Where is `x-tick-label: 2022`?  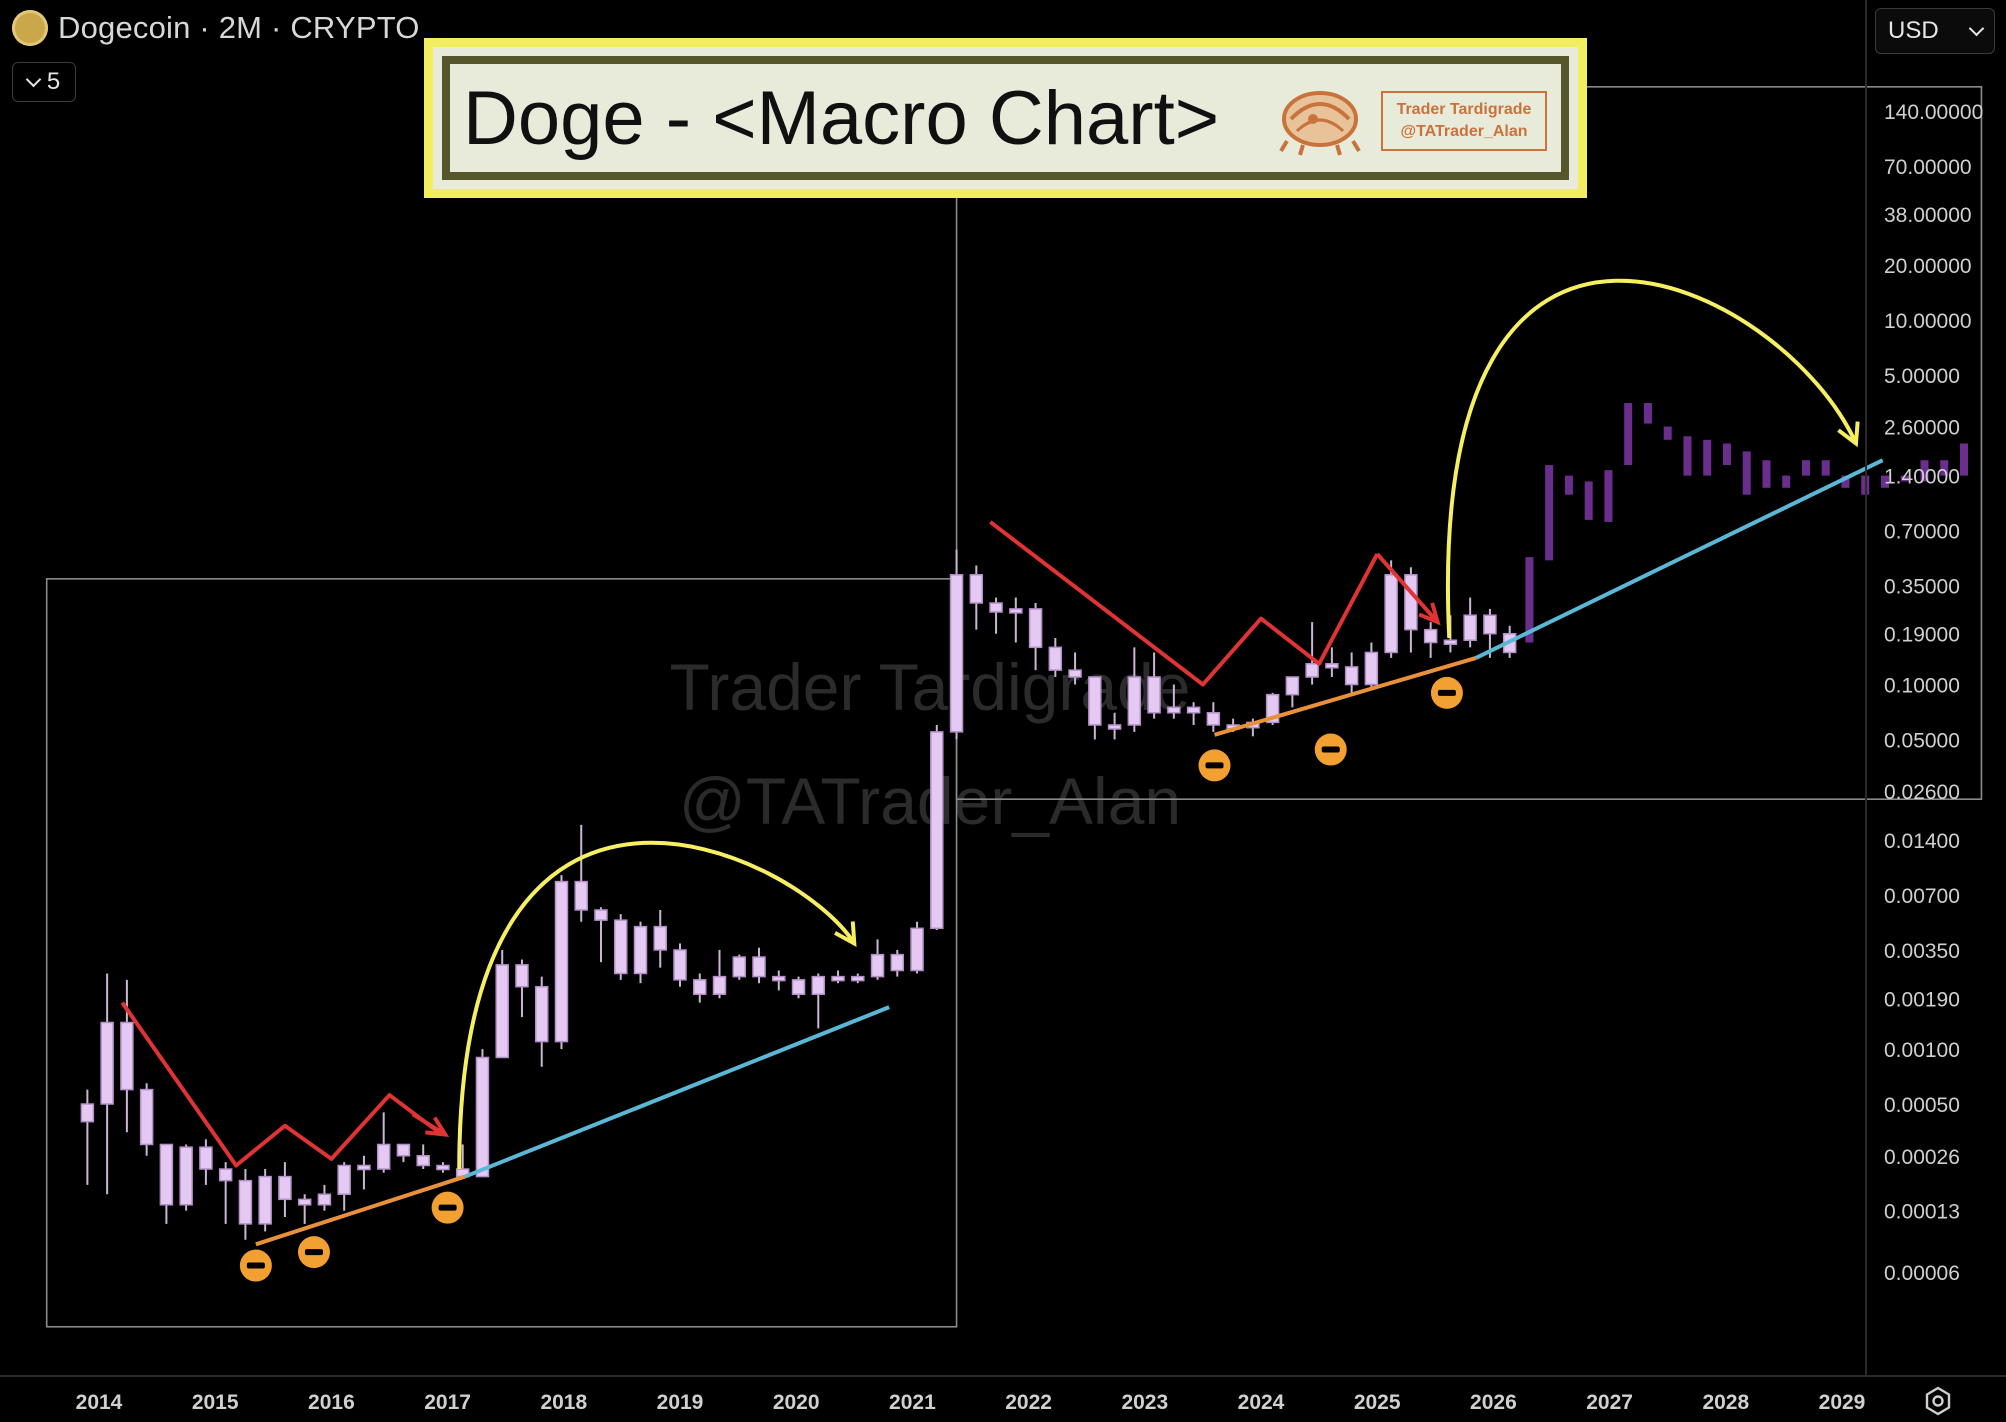
x-tick-label: 2022 is located at coordinates (1028, 1402).